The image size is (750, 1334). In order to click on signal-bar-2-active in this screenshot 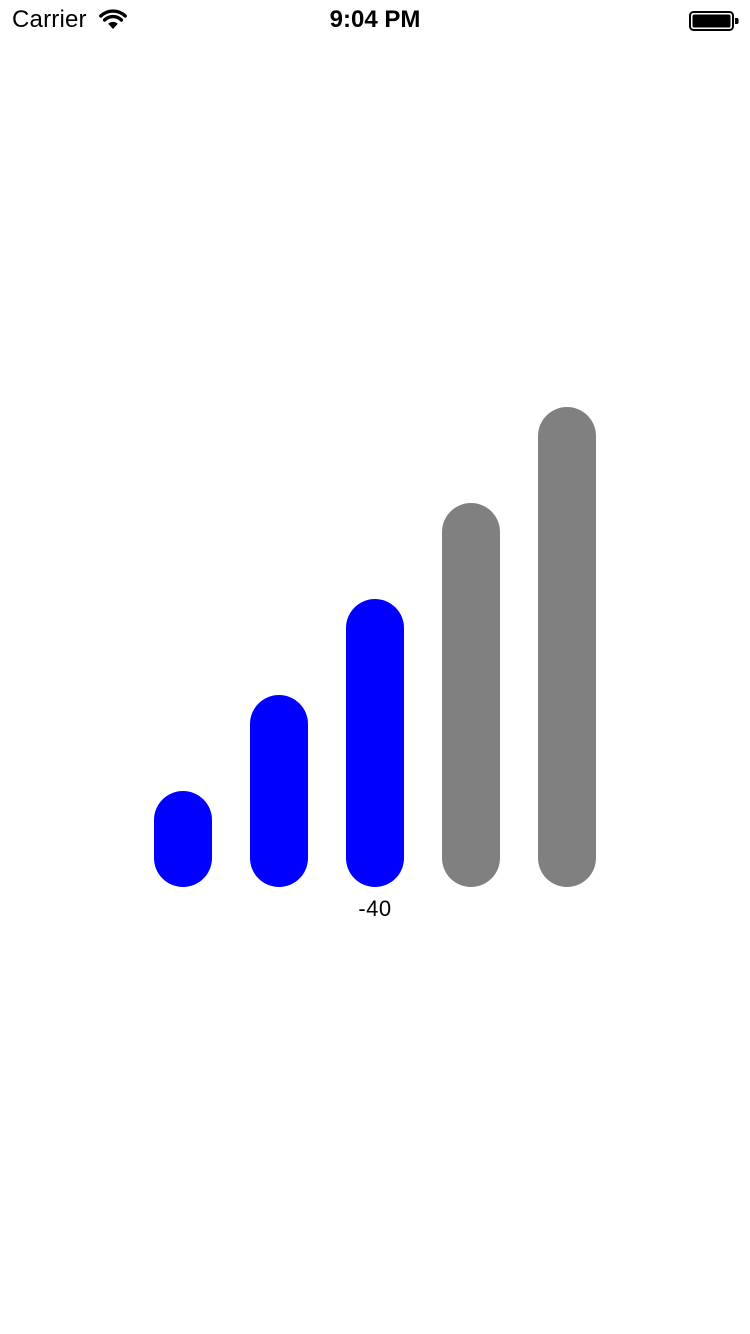, I will do `click(279, 791)`.